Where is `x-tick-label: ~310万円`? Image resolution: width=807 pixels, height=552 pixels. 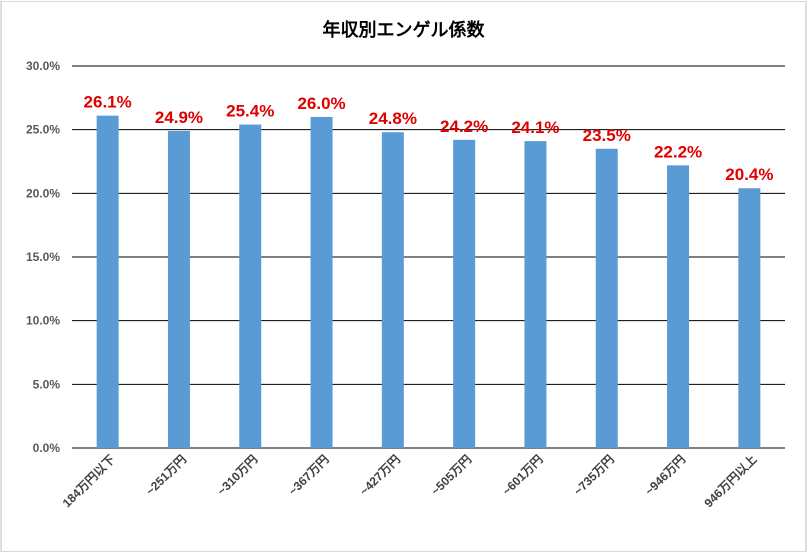 x-tick-label: ~310万円 is located at coordinates (237, 475).